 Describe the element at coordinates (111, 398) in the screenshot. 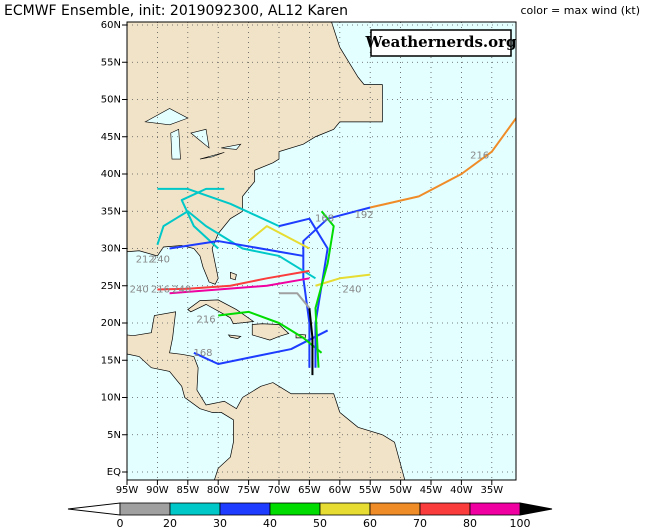

I see `y-tick-label: 10N` at that location.